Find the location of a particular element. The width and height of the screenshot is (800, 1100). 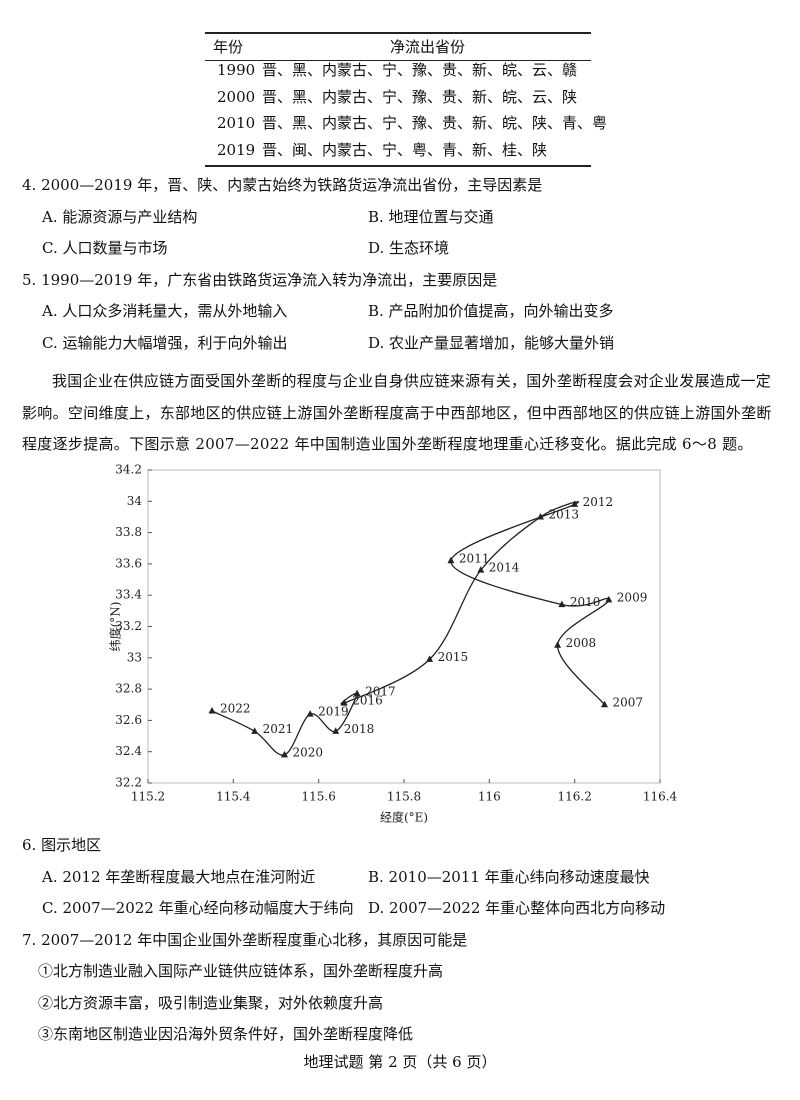

x-axis-label: 经度(°E) is located at coordinates (404, 817).